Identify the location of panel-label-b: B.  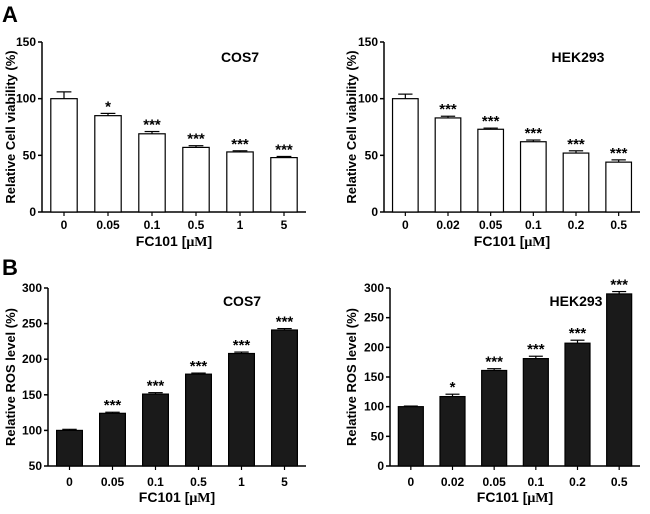
(10, 267).